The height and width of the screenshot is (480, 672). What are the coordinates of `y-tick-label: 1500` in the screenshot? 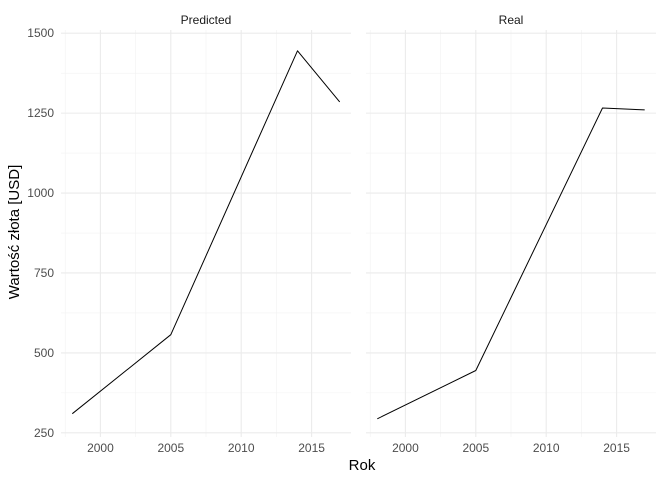 It's located at (40, 33).